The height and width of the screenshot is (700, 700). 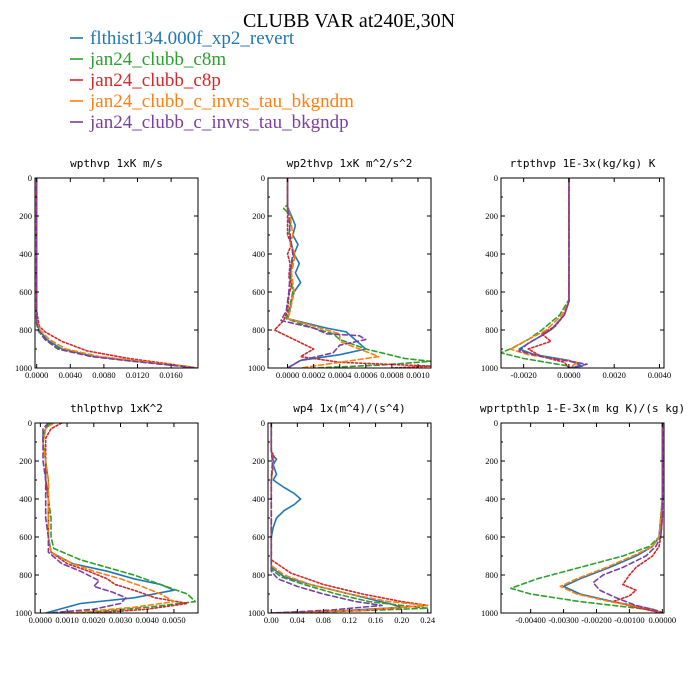 What do you see at coordinates (103, 375) in the screenshot?
I see `x-tick-label: 0.0080` at bounding box center [103, 375].